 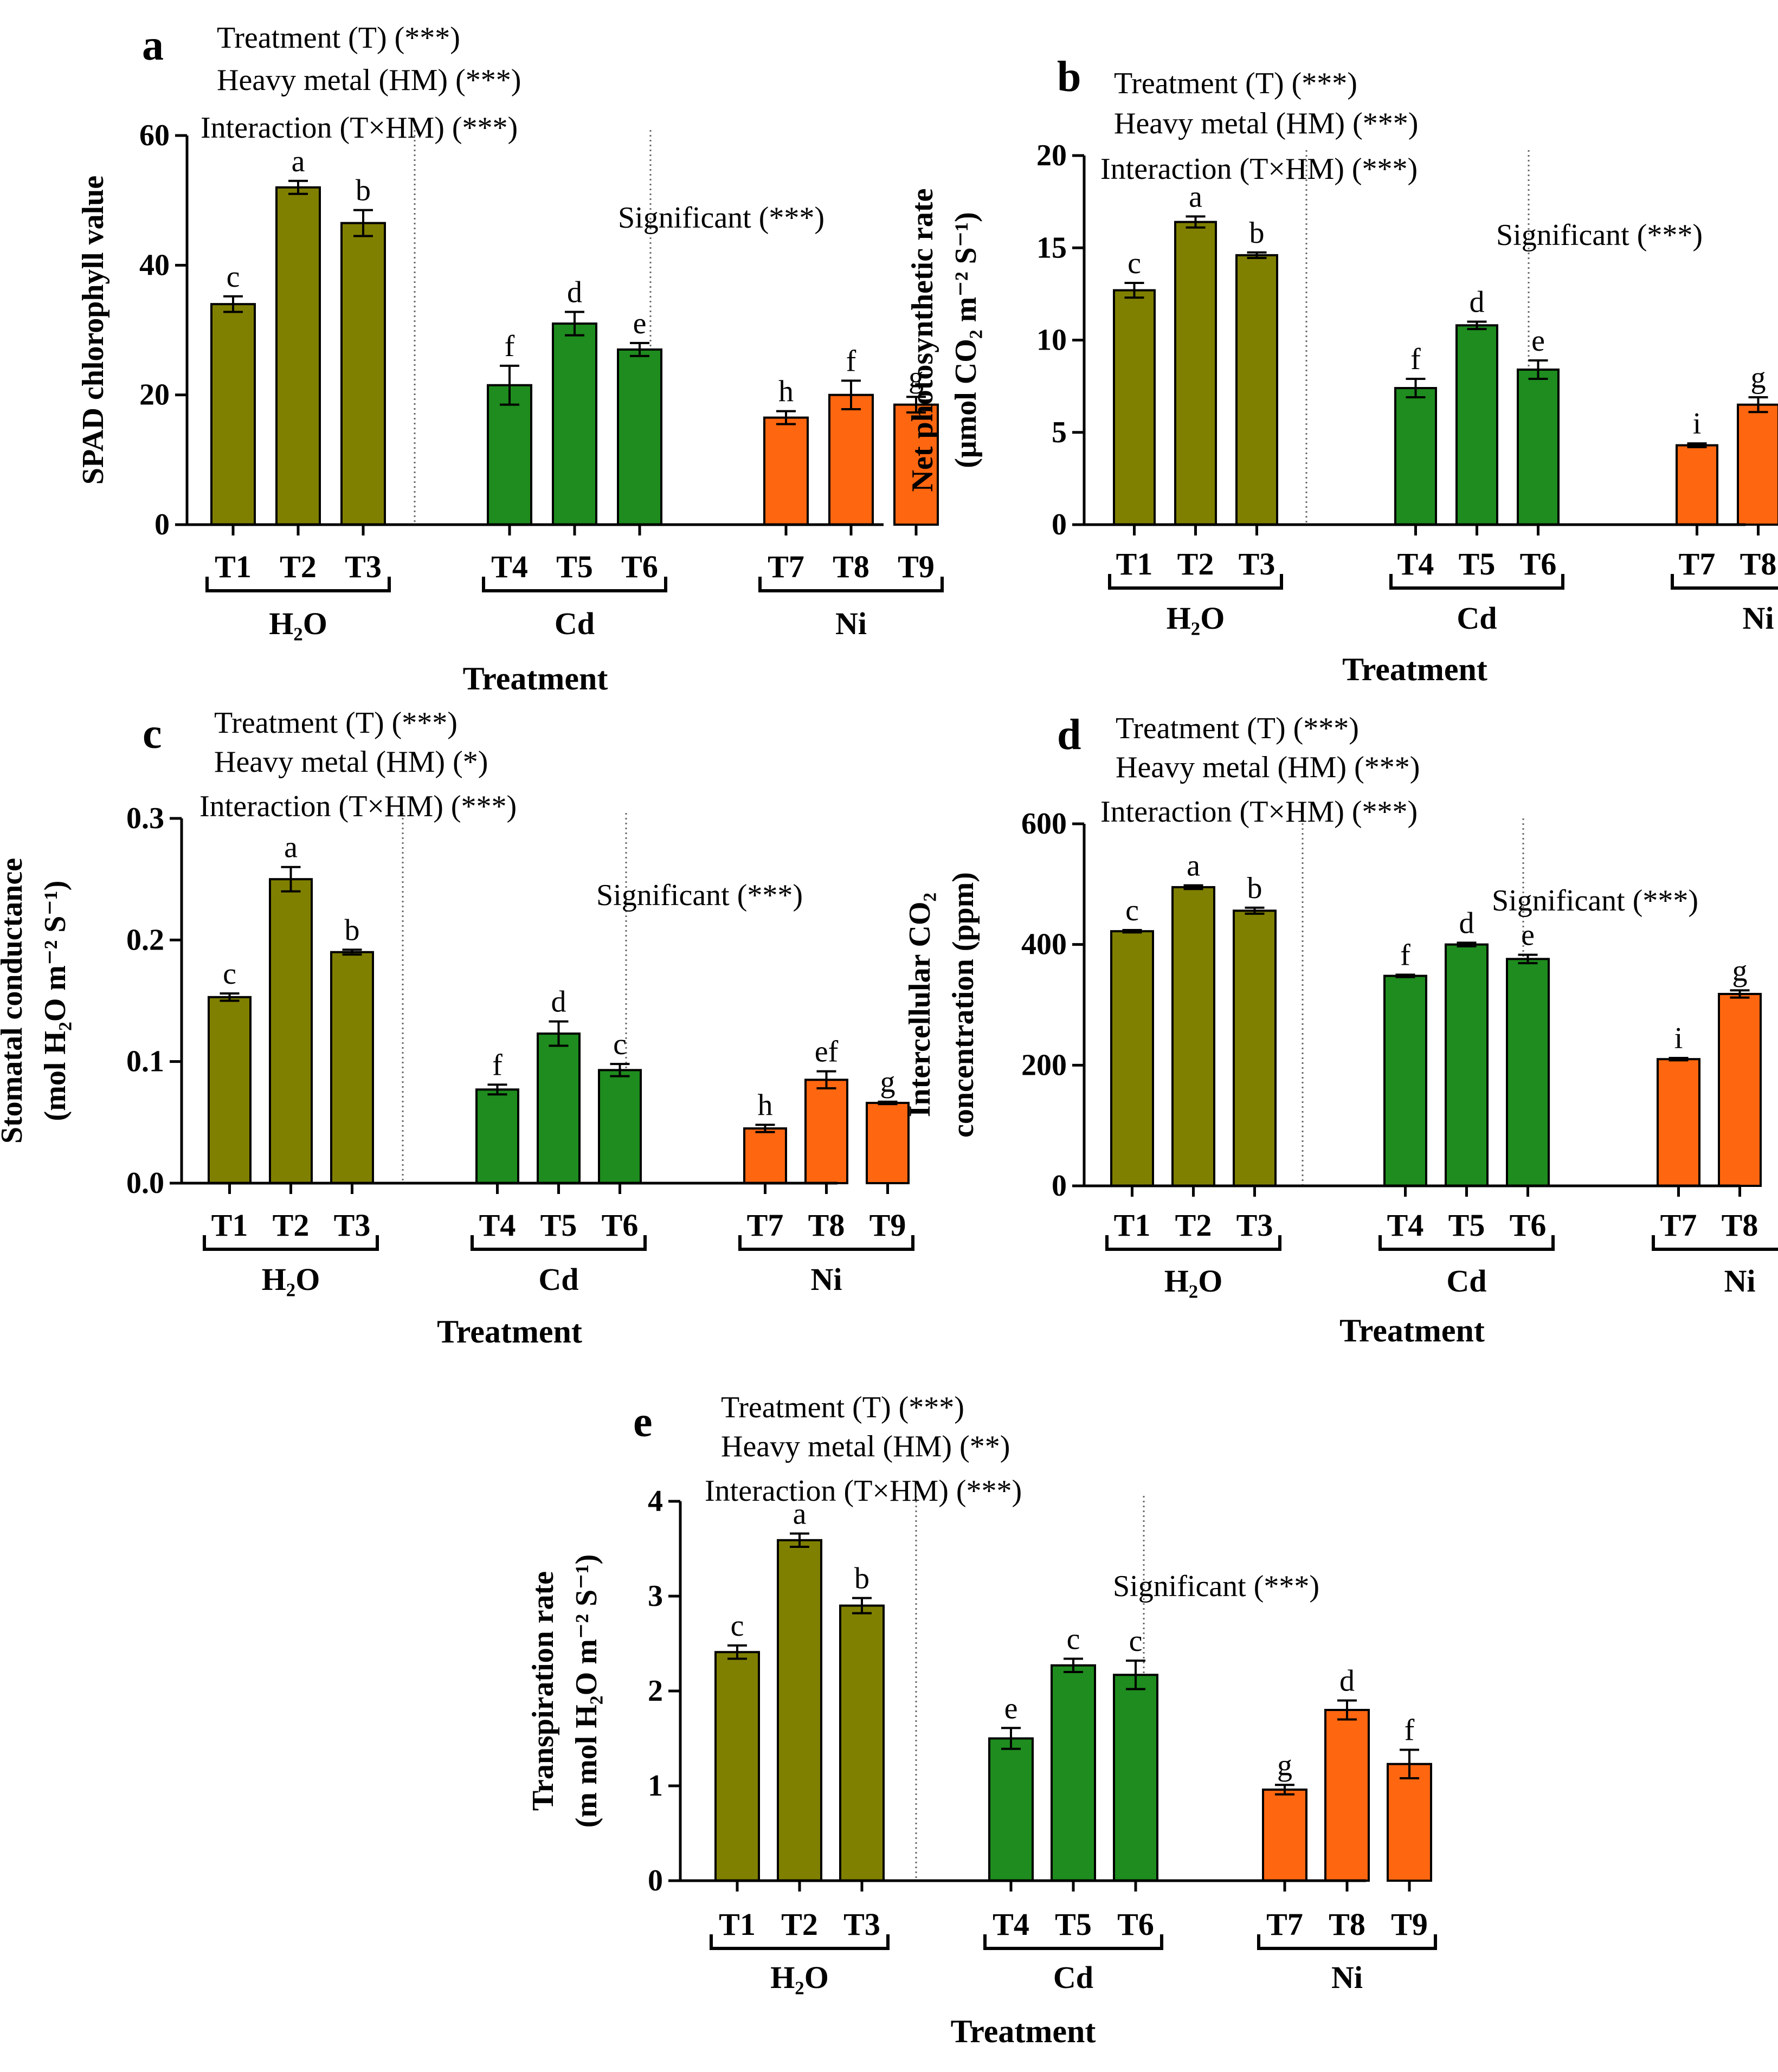 I want to click on b-bar-T8, so click(x=1757, y=464).